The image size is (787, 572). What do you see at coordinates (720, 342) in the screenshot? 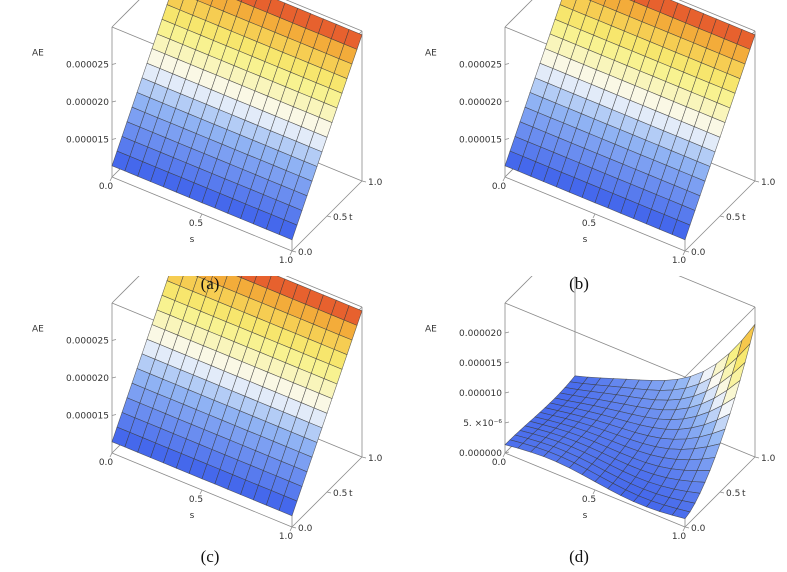
I see `box-edge-front` at bounding box center [720, 342].